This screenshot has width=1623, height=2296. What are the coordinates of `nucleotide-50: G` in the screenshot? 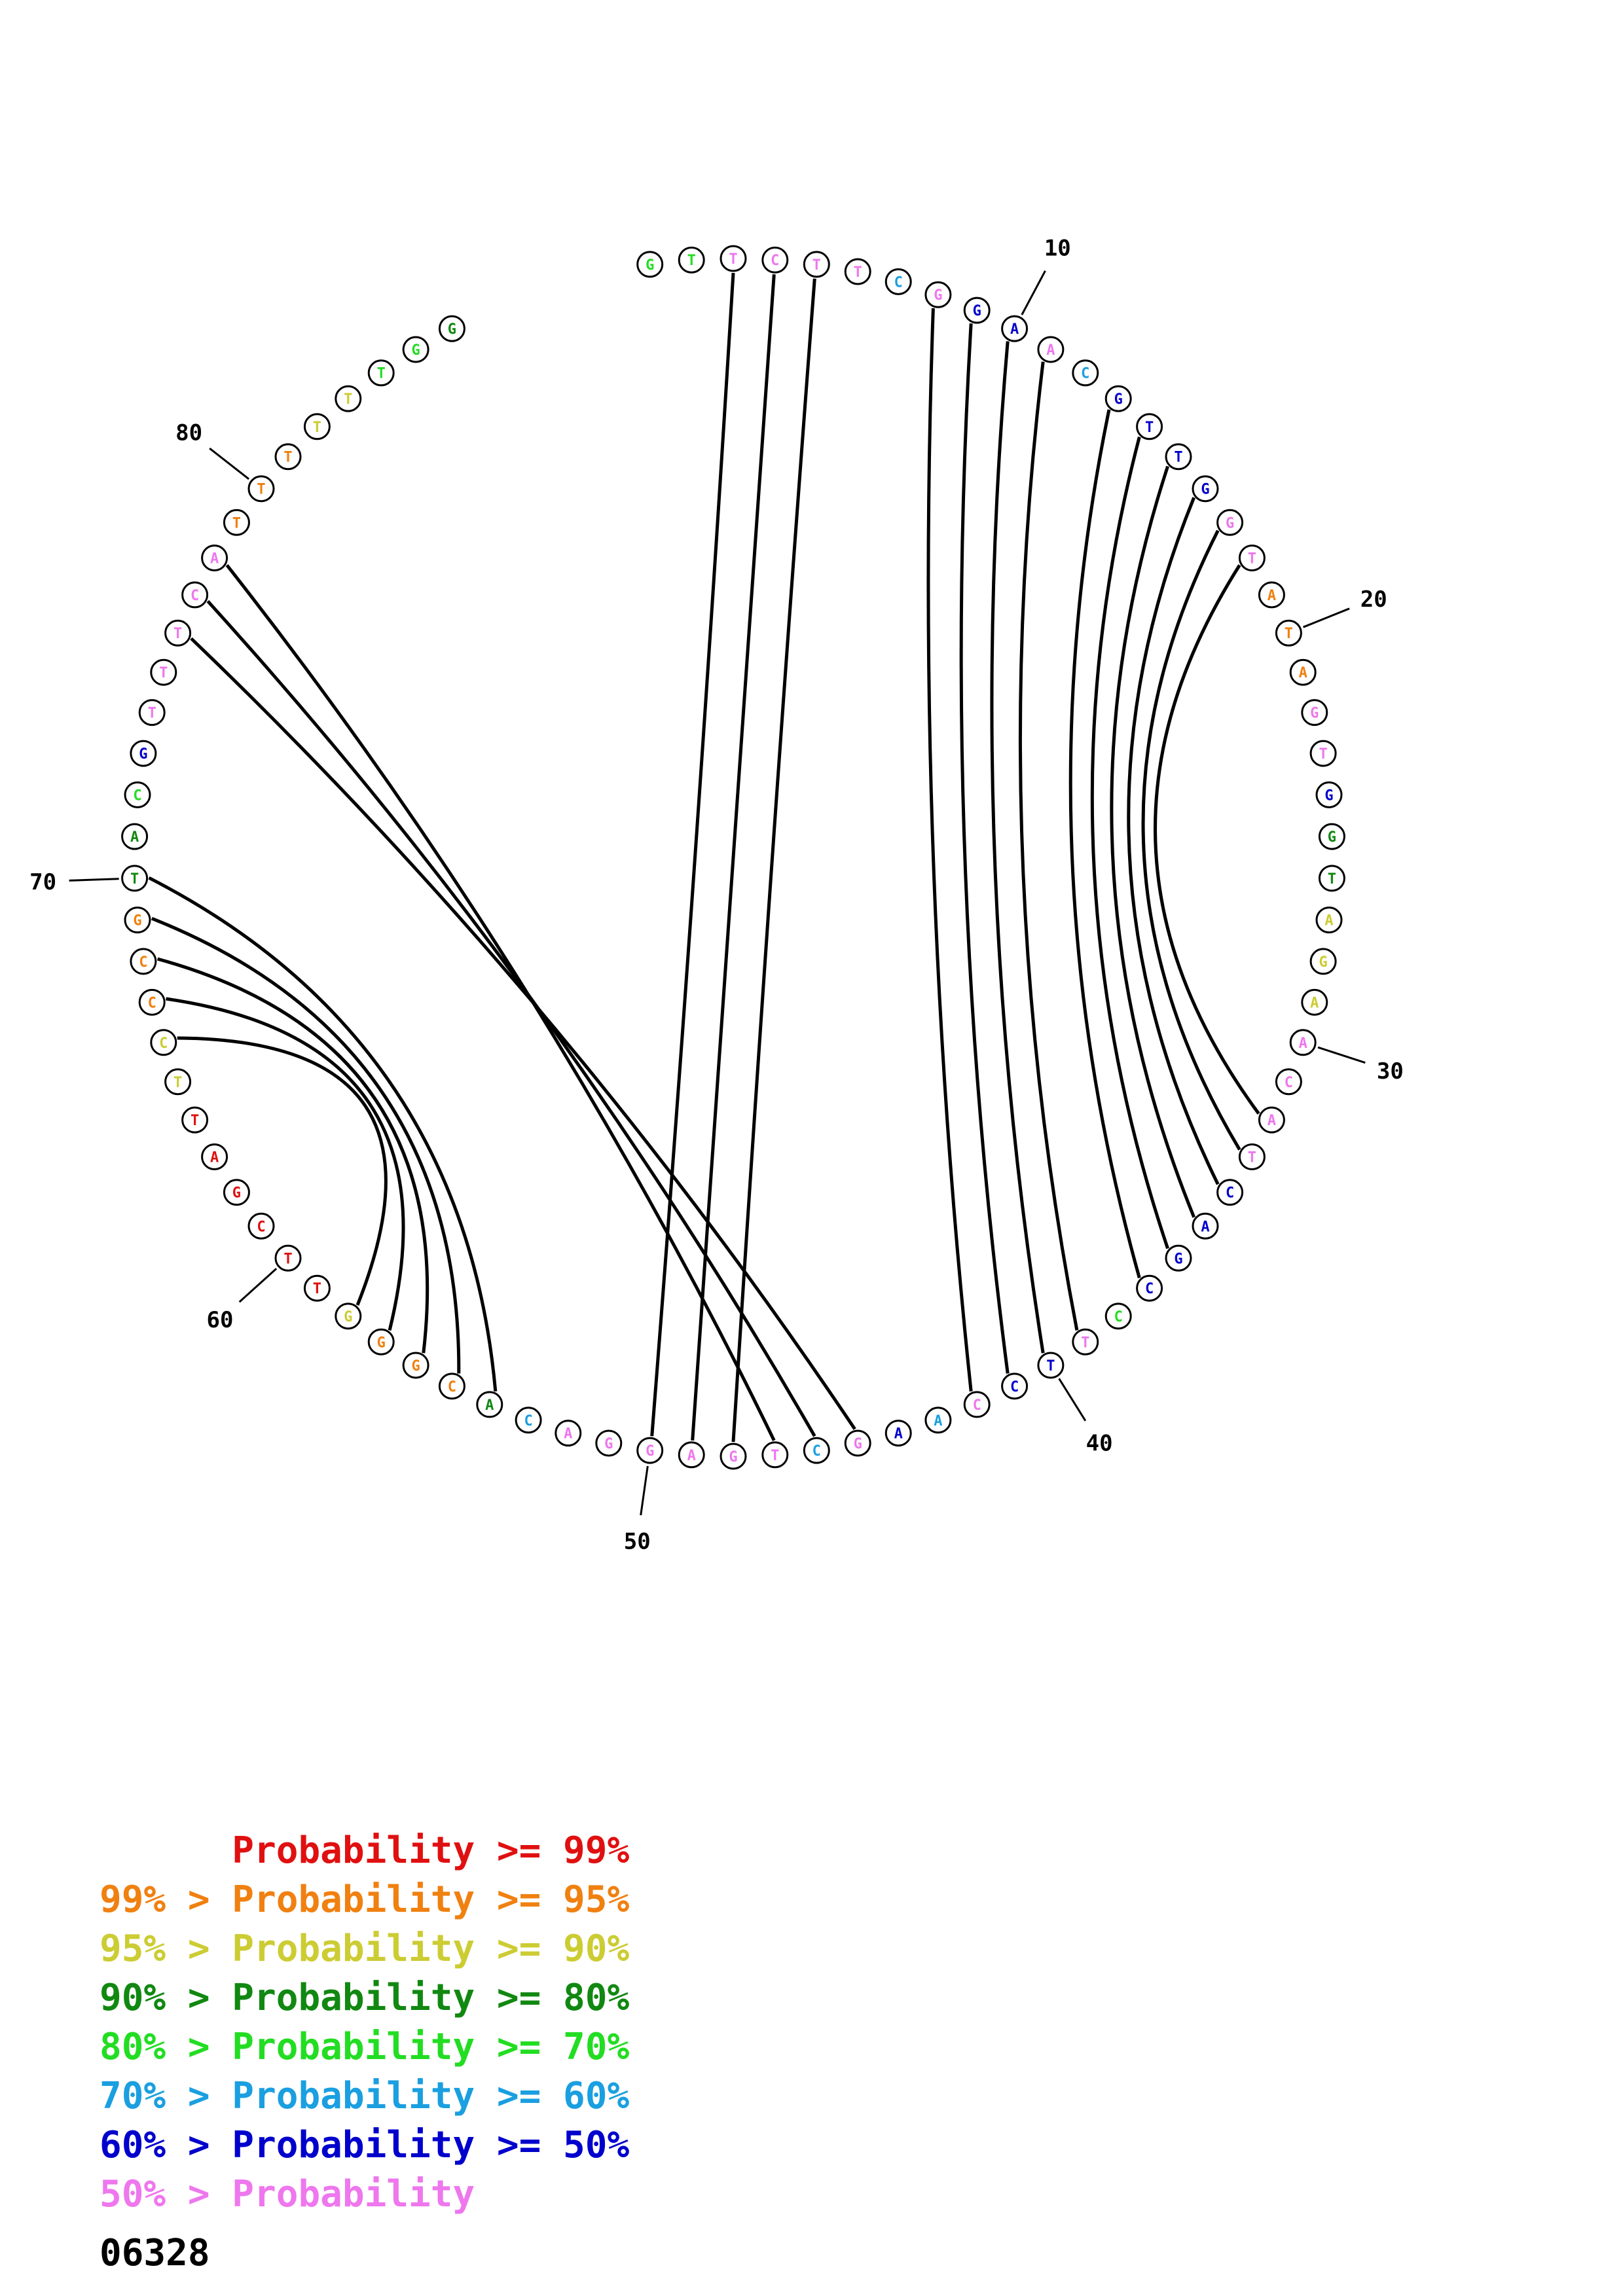 It's located at (650, 1450).